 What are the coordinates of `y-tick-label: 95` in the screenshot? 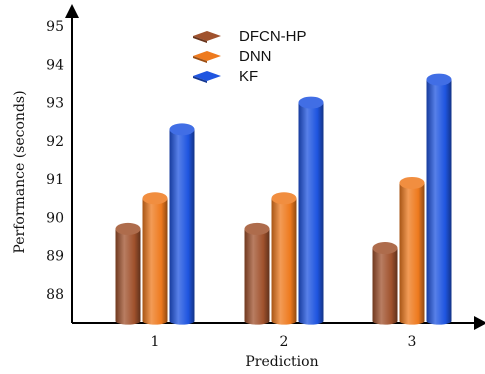 It's located at (55, 27).